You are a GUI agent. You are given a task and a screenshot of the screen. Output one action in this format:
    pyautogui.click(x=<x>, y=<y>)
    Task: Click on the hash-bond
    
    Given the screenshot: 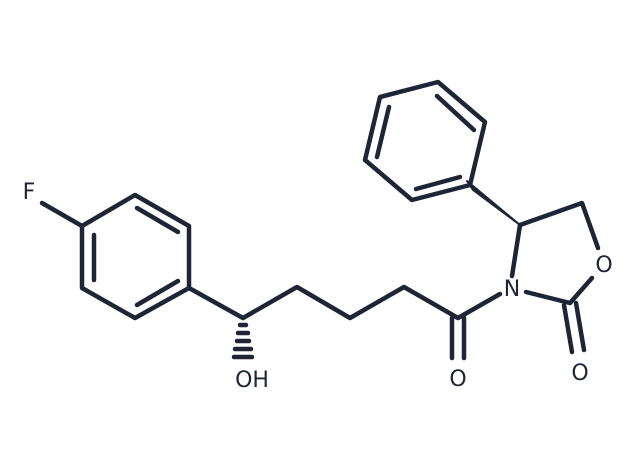 What is the action you would take?
    pyautogui.click(x=243, y=341)
    